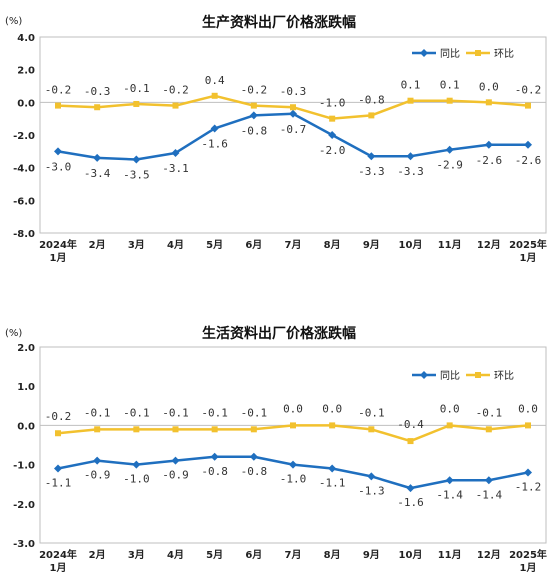  I want to click on unit-label: (%), so click(13, 333).